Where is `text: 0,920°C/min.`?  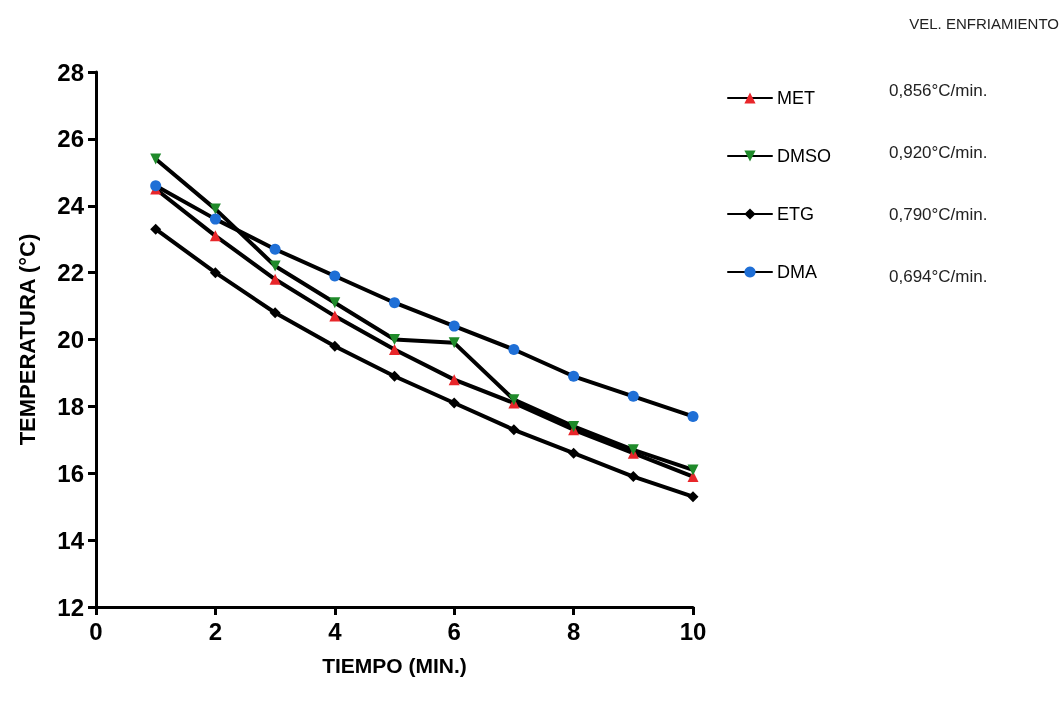 text: 0,920°C/min. is located at coordinates (938, 152).